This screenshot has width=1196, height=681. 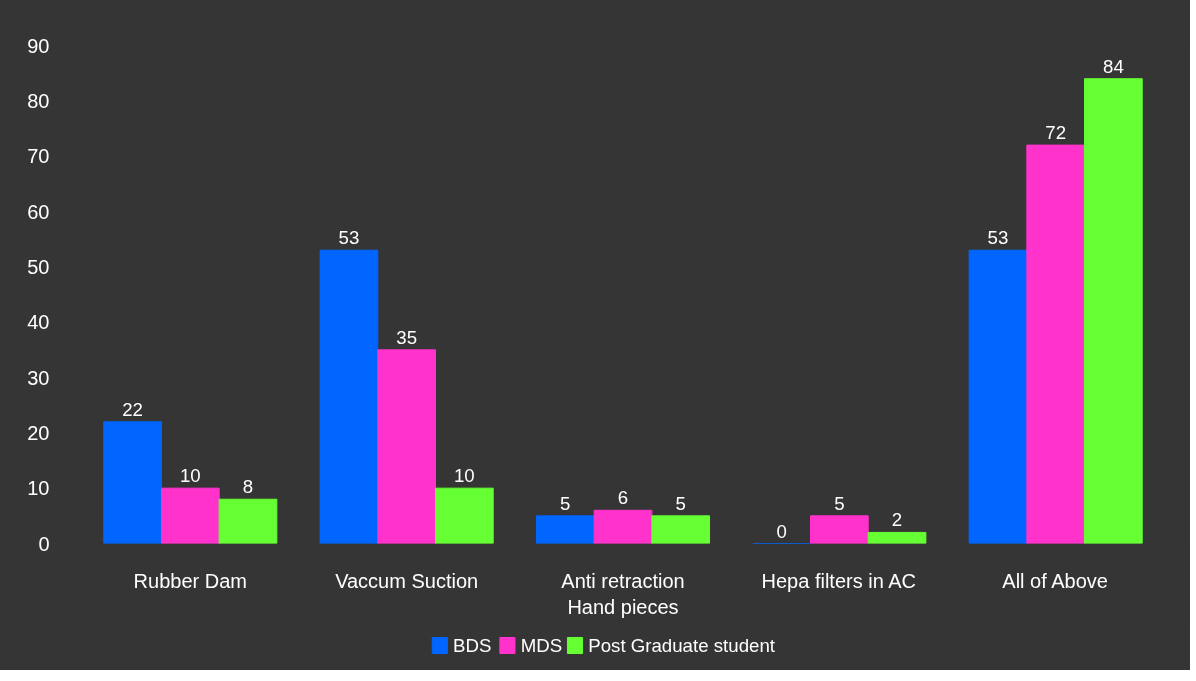 What do you see at coordinates (682, 645) in the screenshot?
I see `legend-label: Post Graduate student` at bounding box center [682, 645].